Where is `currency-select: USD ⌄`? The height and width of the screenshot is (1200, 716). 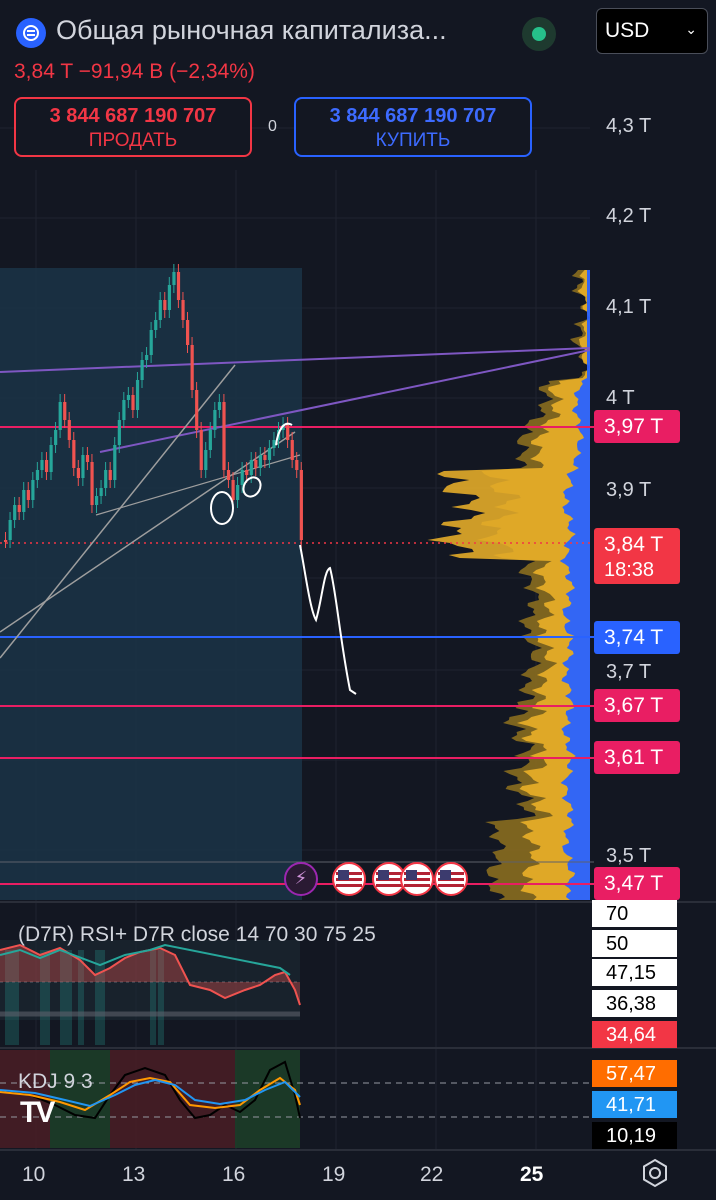 currency-select: USD ⌄ is located at coordinates (652, 31).